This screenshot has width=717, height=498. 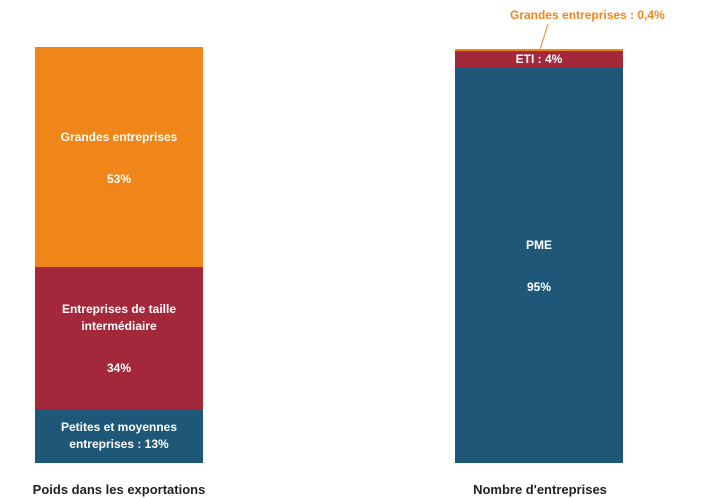 What do you see at coordinates (119, 368) in the screenshot?
I see `segment-value-label: 34%` at bounding box center [119, 368].